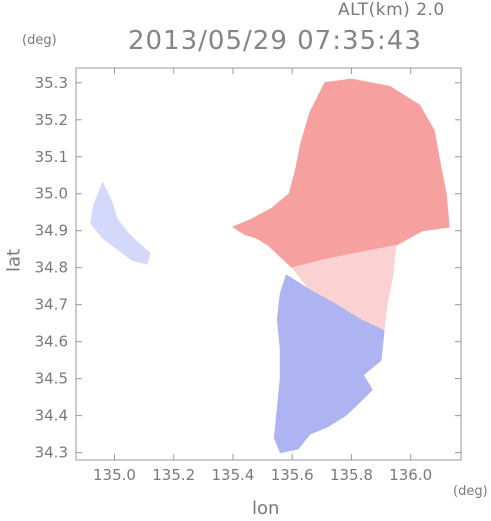 This screenshot has height=521, width=491. I want to click on blue-echo-south-region, so click(329, 364).